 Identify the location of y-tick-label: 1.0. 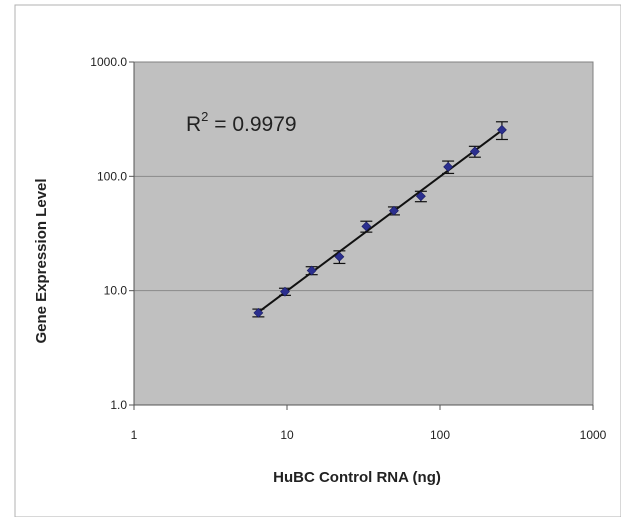
(118, 405).